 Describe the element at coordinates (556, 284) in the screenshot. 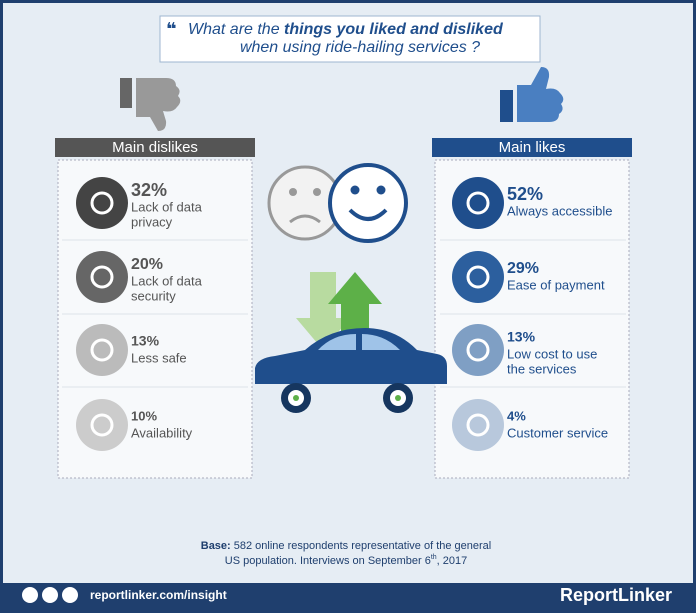

I see `item-label: Ease of payment` at that location.